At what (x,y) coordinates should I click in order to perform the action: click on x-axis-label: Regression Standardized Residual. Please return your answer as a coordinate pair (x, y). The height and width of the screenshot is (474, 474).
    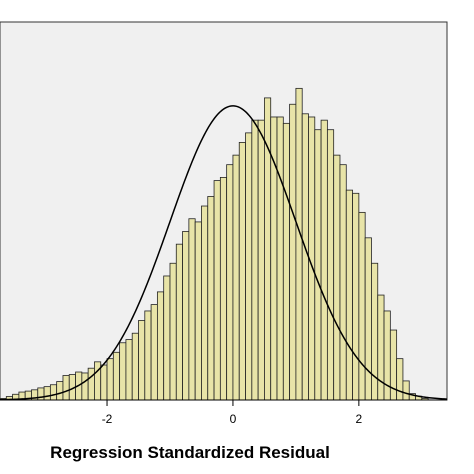
    Looking at the image, I should click on (190, 452).